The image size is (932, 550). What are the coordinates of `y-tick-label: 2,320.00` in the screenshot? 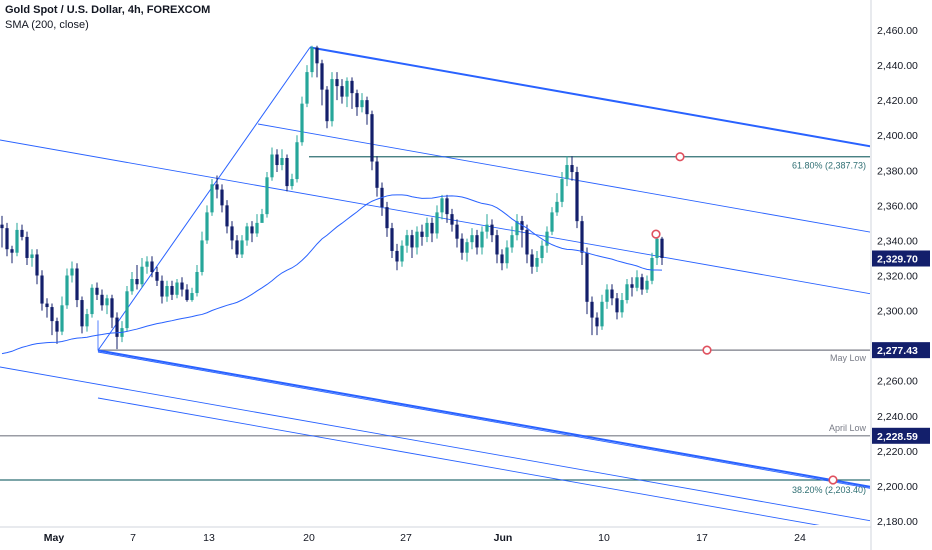 It's located at (897, 277).